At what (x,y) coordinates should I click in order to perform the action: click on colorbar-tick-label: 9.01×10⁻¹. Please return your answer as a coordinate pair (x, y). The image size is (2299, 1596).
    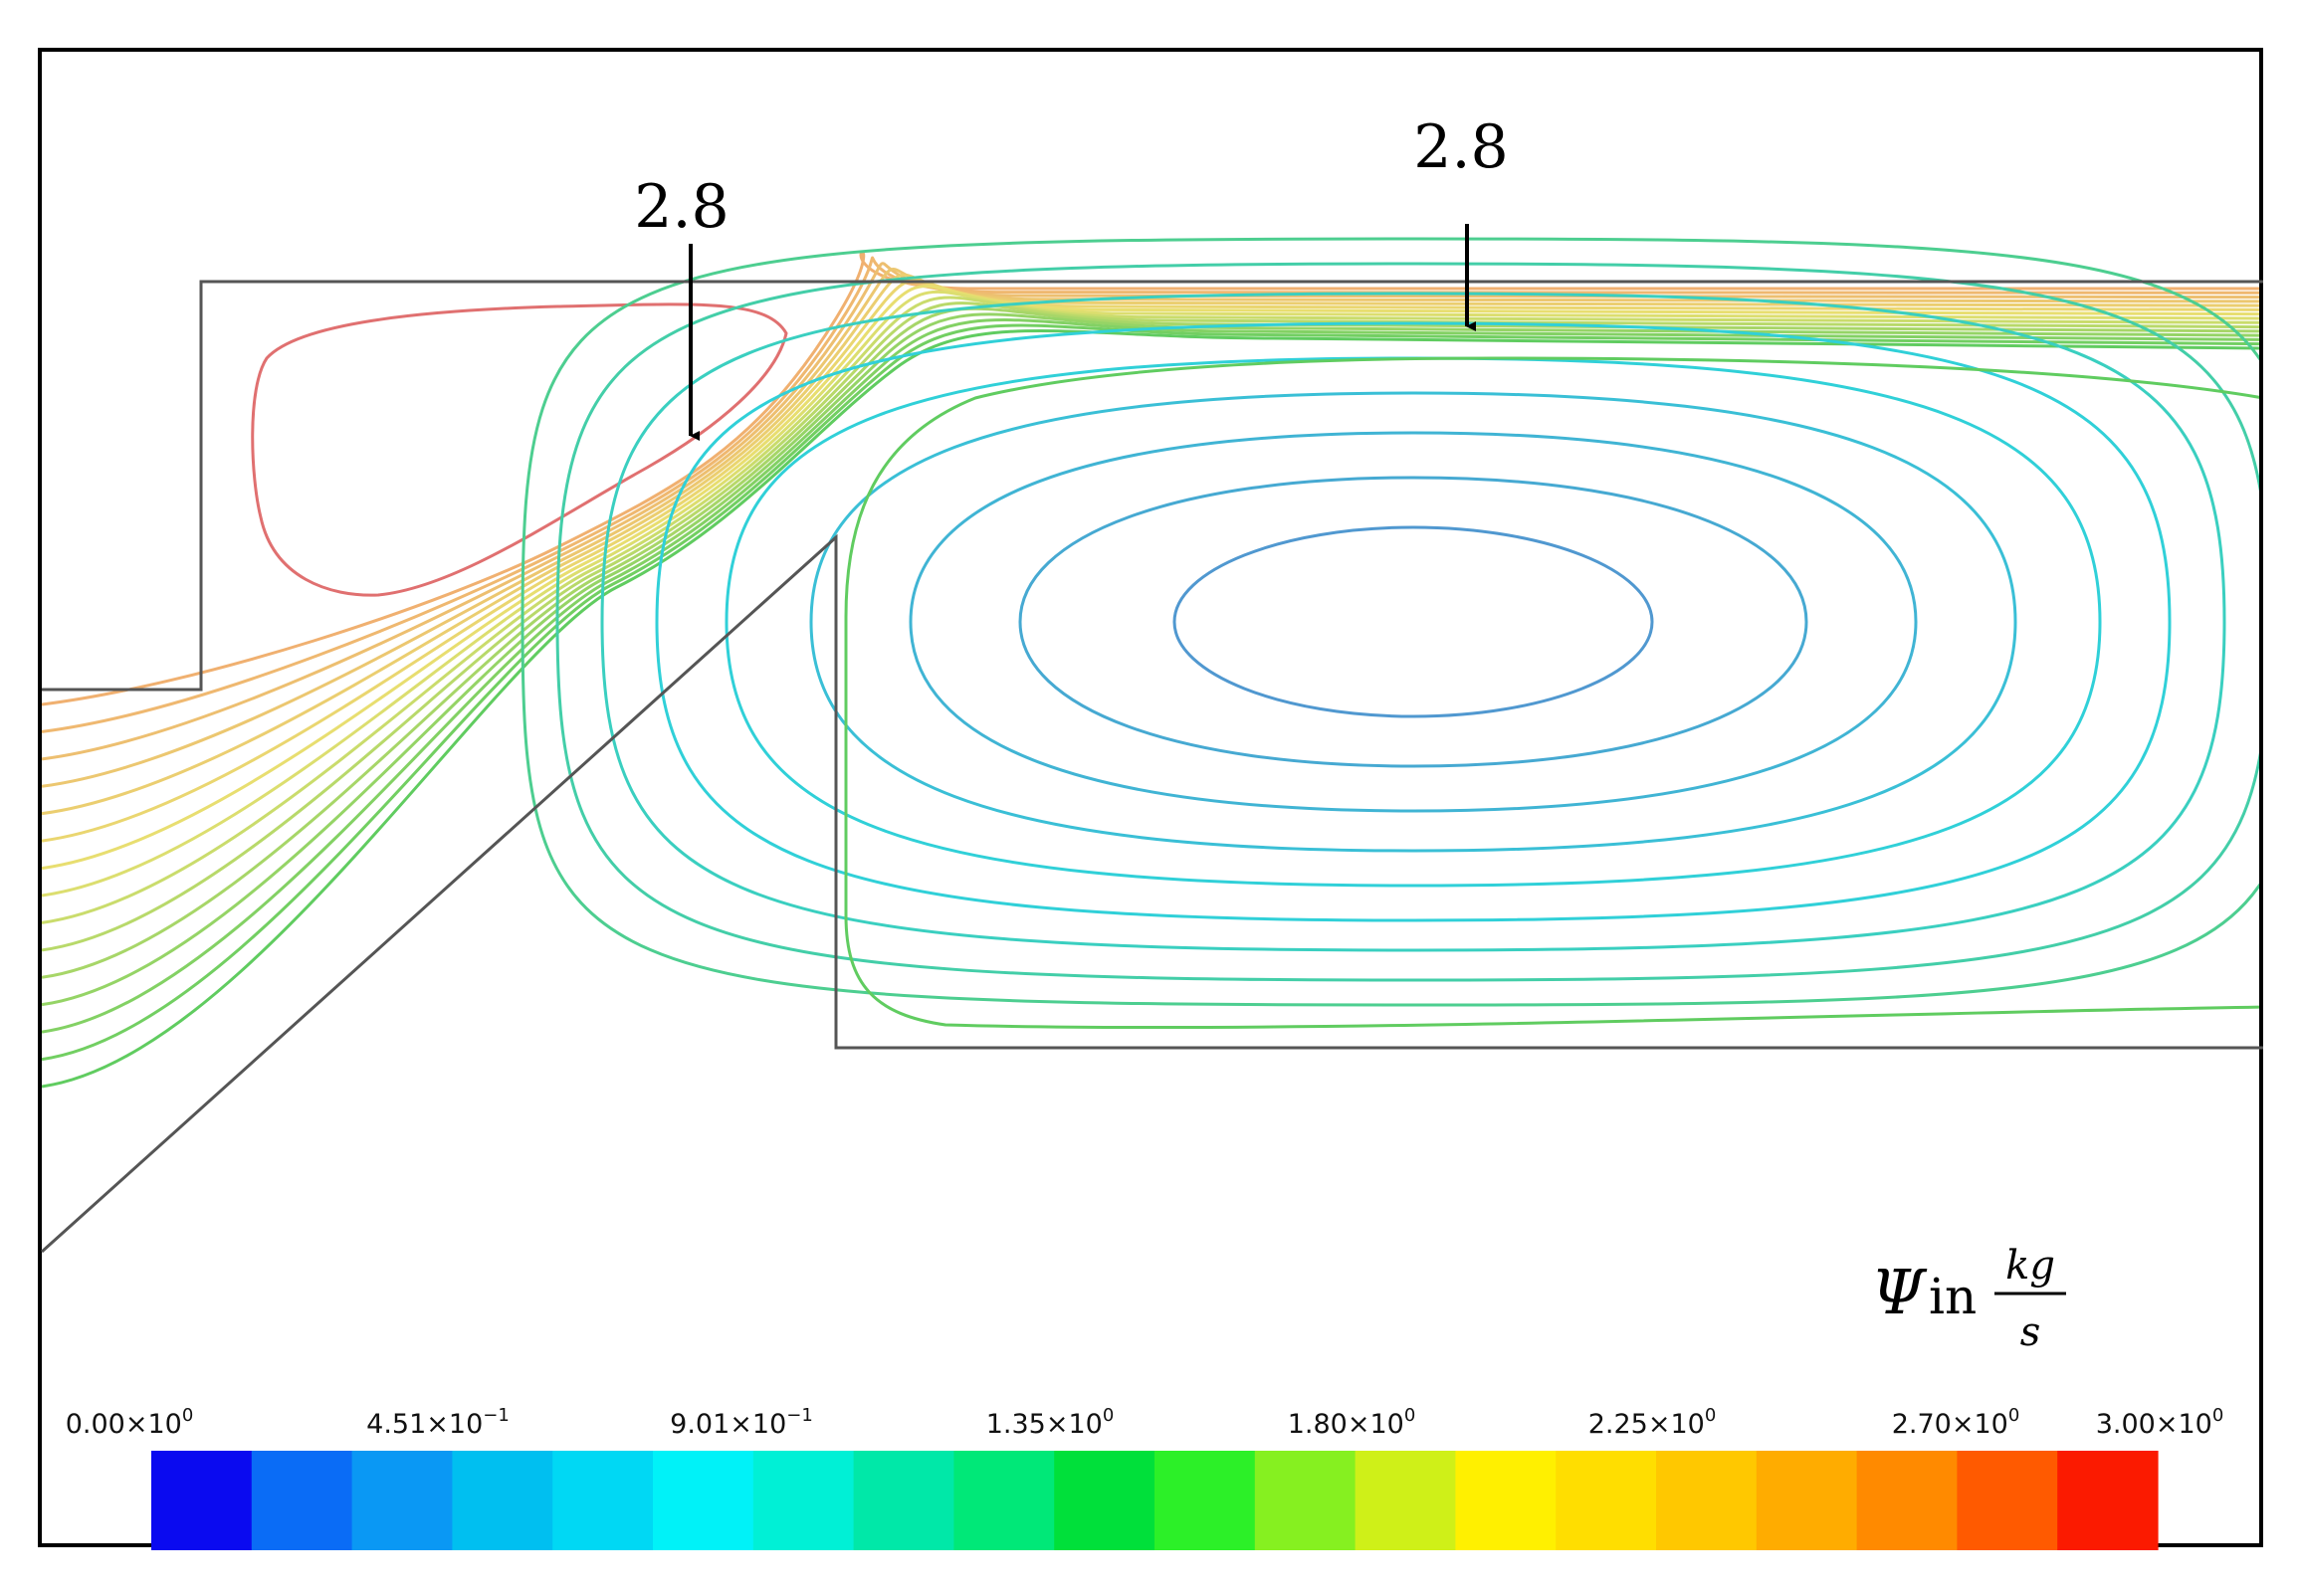
    Looking at the image, I should click on (741, 1423).